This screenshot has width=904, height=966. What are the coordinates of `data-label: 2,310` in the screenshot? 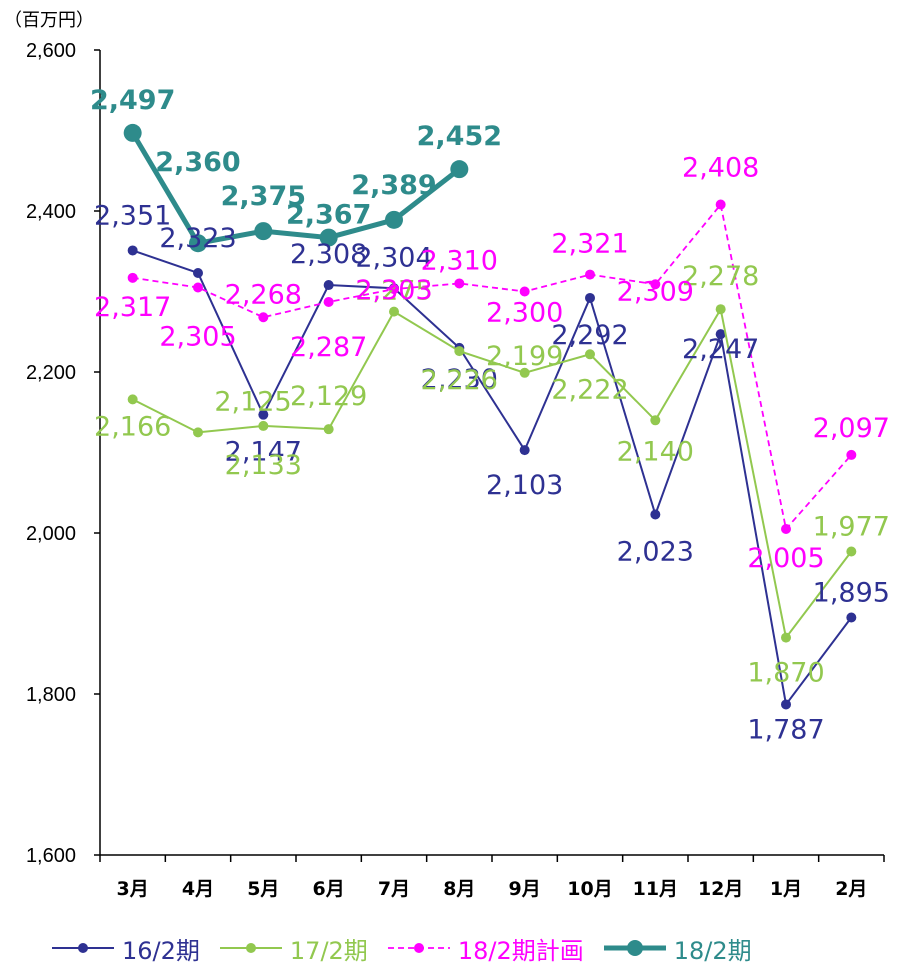 It's located at (459, 260).